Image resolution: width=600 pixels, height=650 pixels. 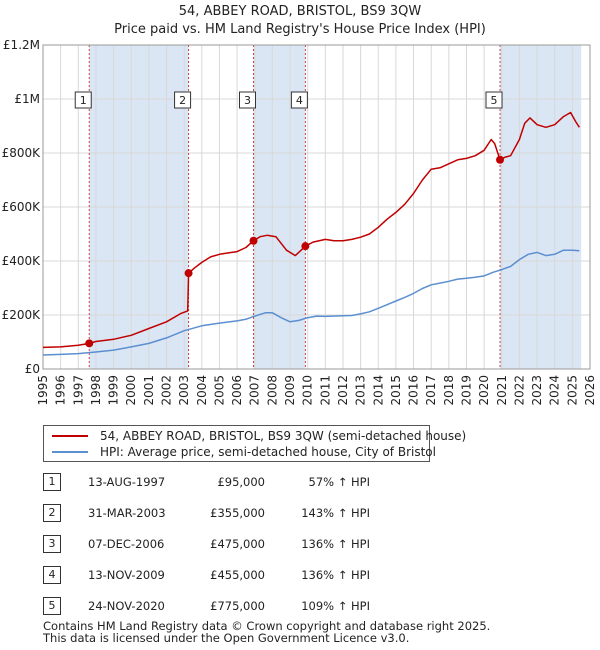 I want to click on sale-date: 24-NOV-2020, so click(x=126, y=606).